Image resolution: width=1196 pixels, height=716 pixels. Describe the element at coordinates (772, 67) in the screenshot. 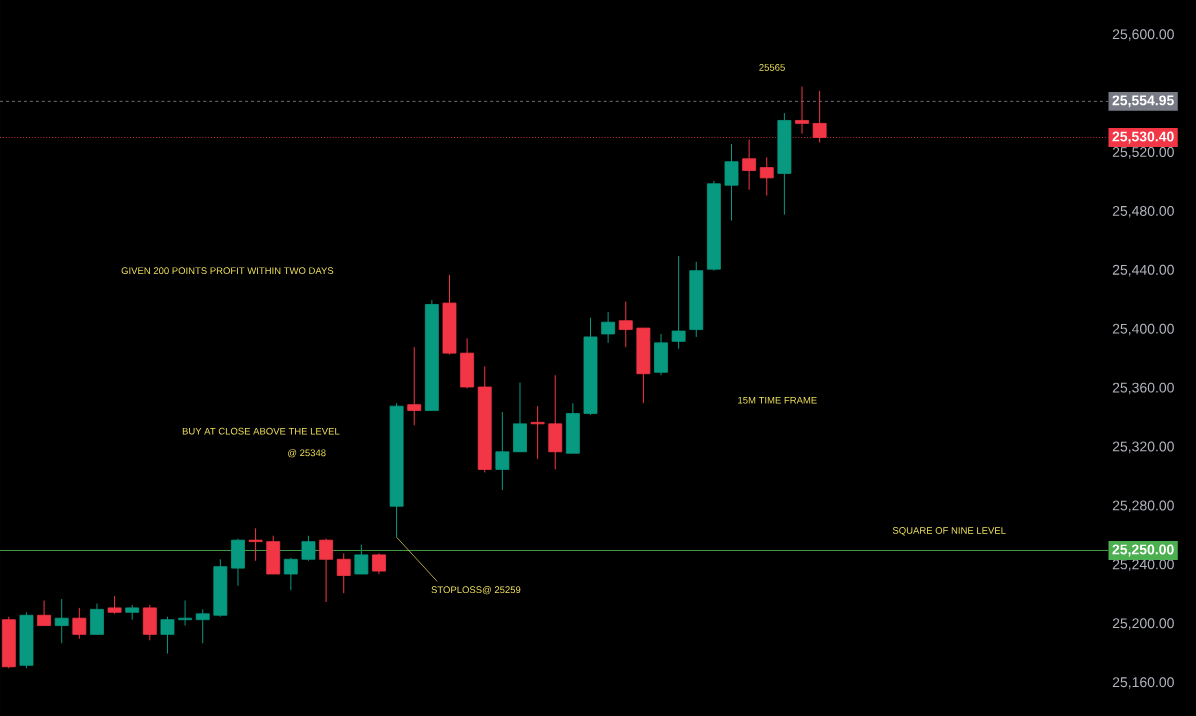

I see `annotation: 25565` at that location.